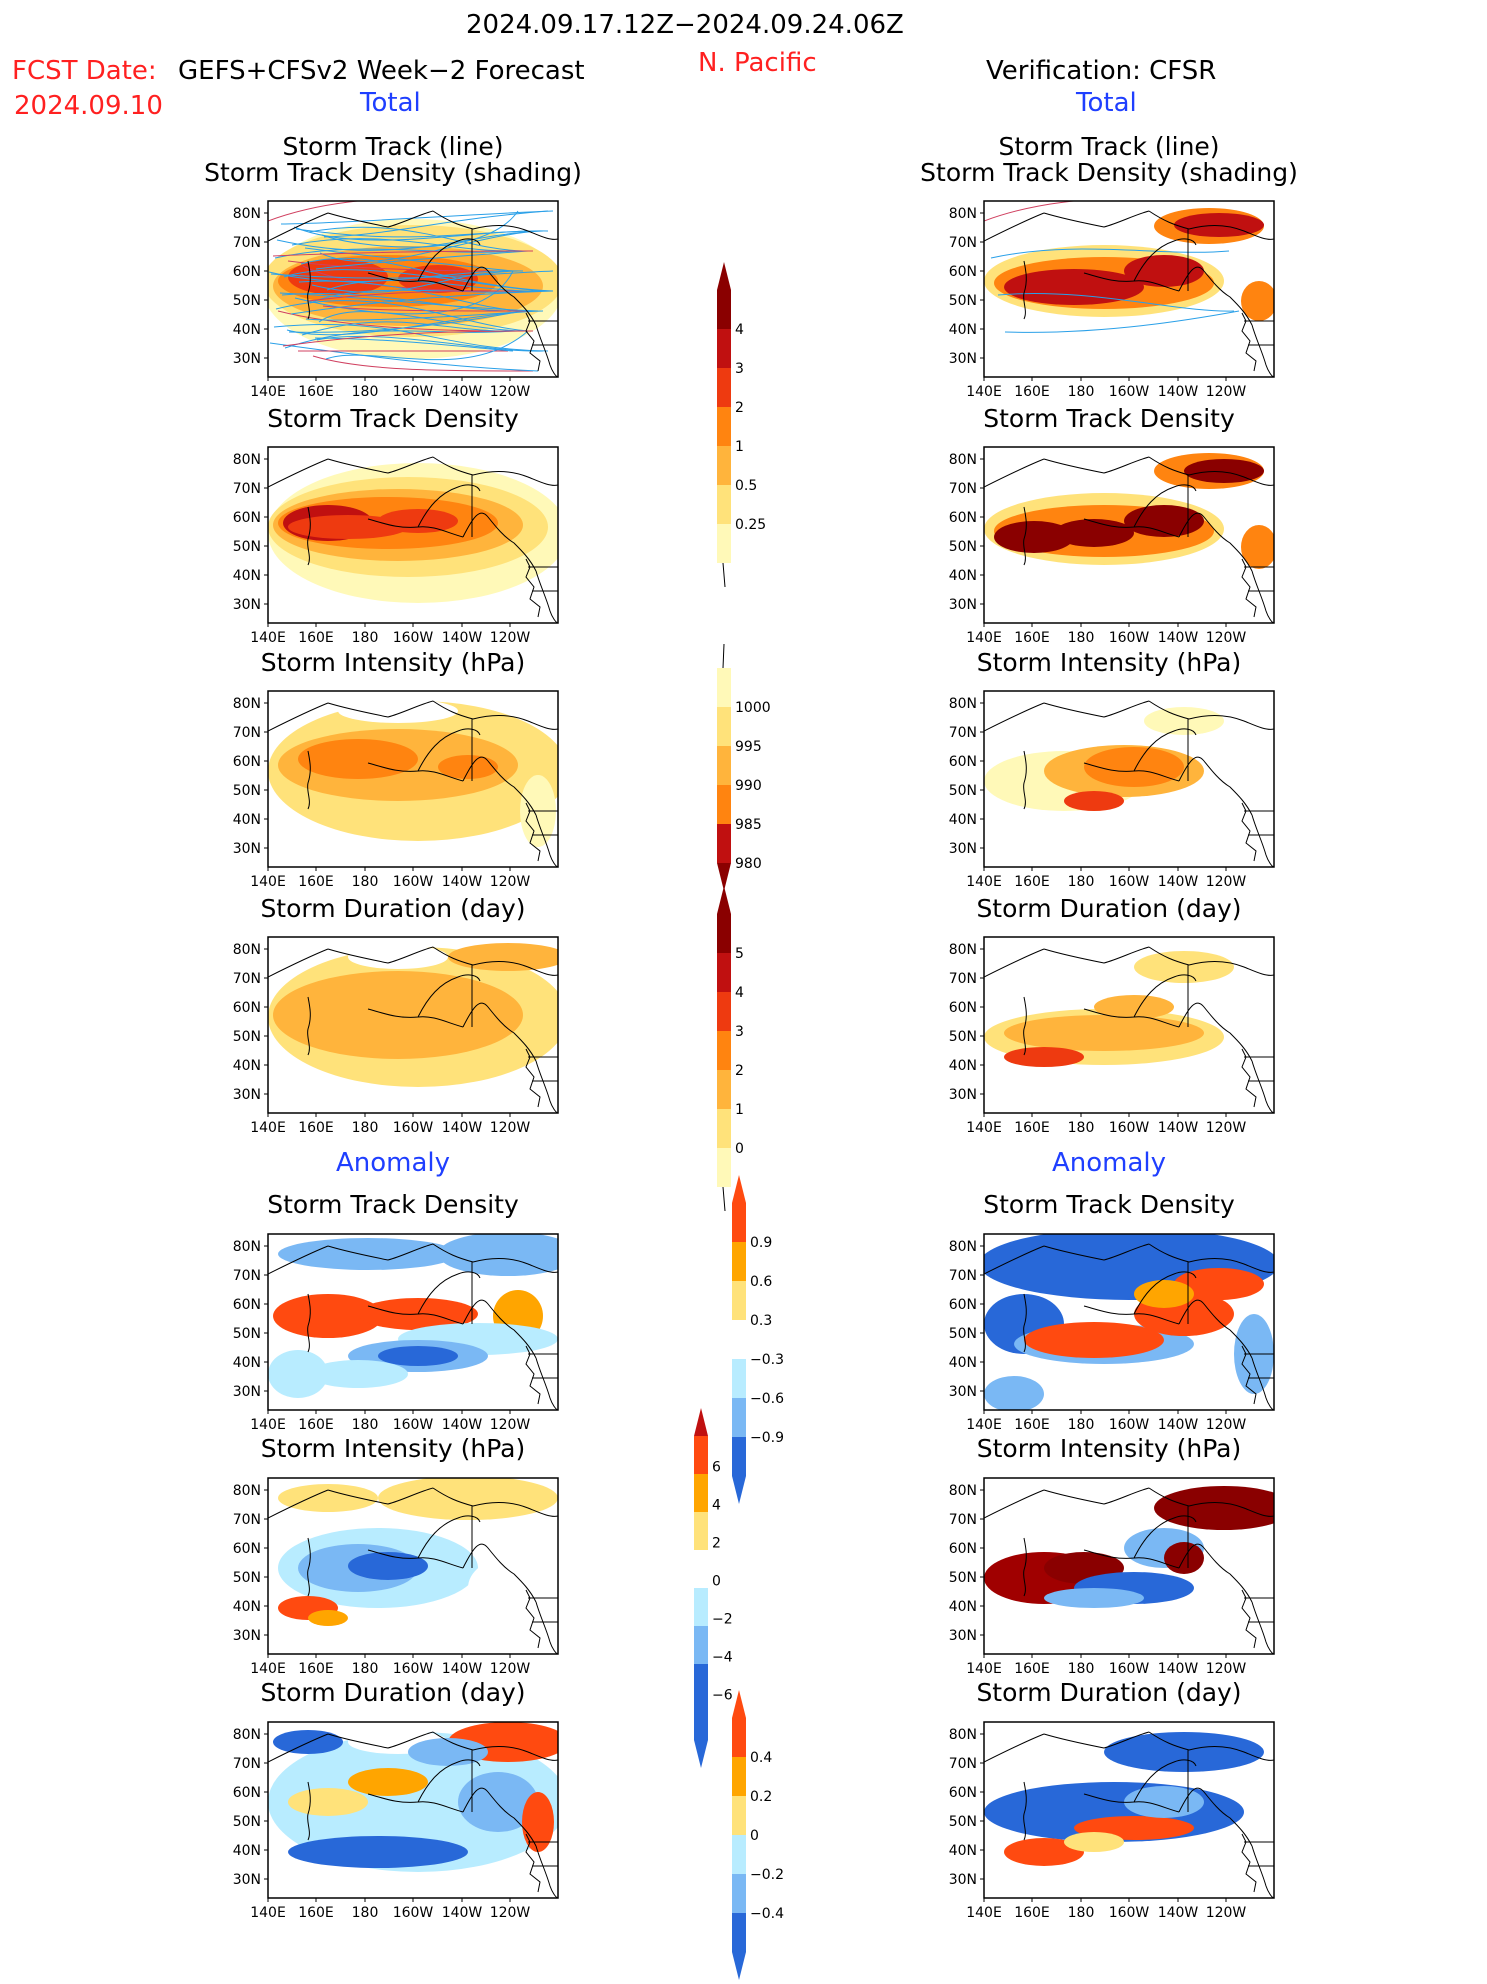  What do you see at coordinates (1109, 172) in the screenshot?
I see `title-r1-shading: Storm Track Density (shading)` at bounding box center [1109, 172].